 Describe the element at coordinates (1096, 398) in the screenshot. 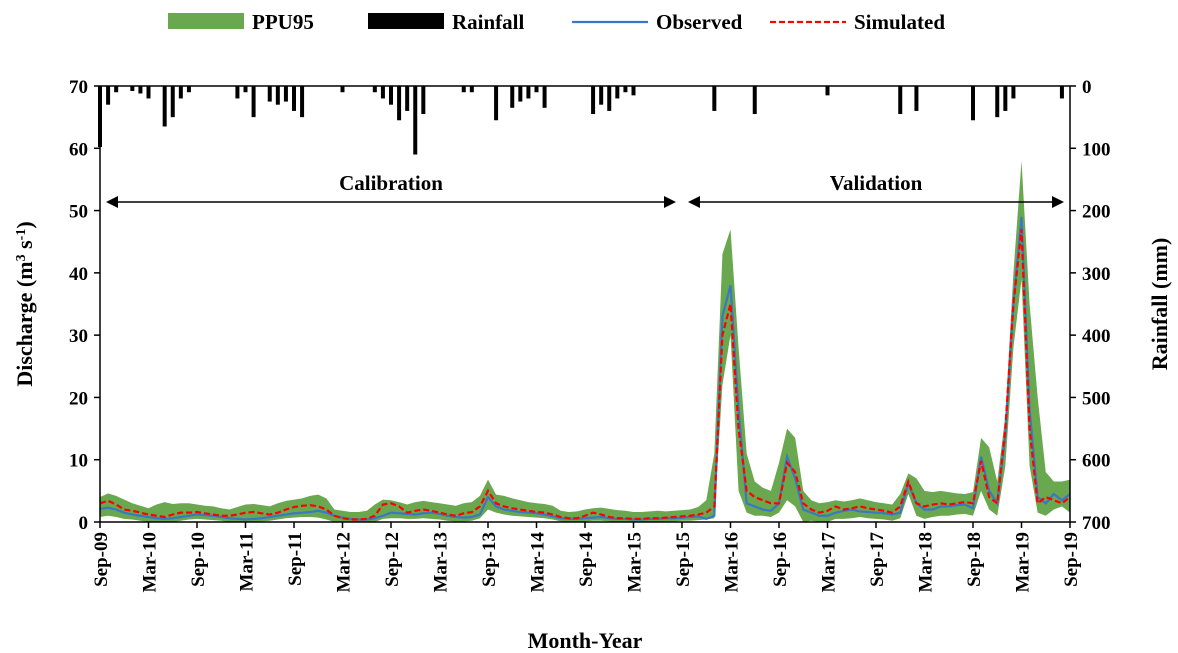

I see `y2-tick-label: 500` at that location.